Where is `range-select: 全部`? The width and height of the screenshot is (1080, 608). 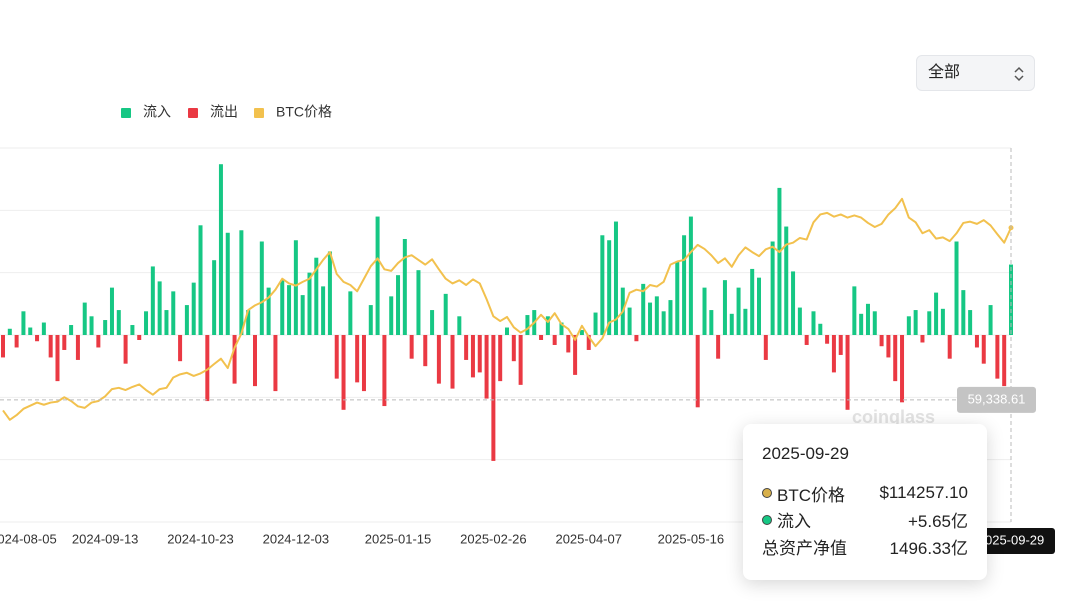
range-select: 全部 is located at coordinates (975, 73).